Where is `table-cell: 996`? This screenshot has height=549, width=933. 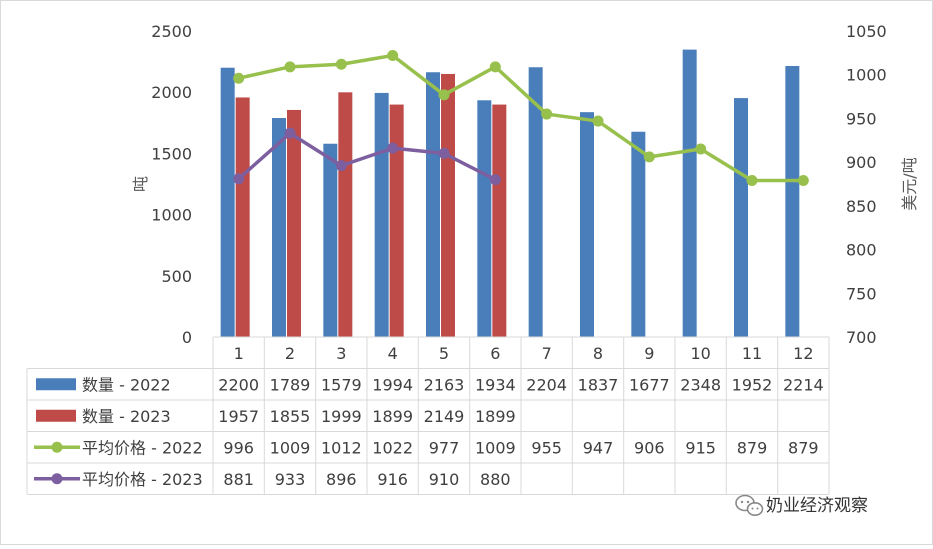
table-cell: 996 is located at coordinates (238, 447).